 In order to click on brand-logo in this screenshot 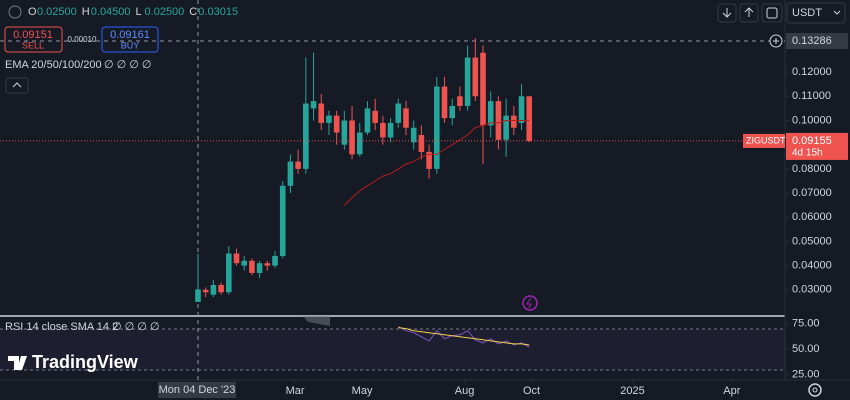, I will do `click(17, 363)`.